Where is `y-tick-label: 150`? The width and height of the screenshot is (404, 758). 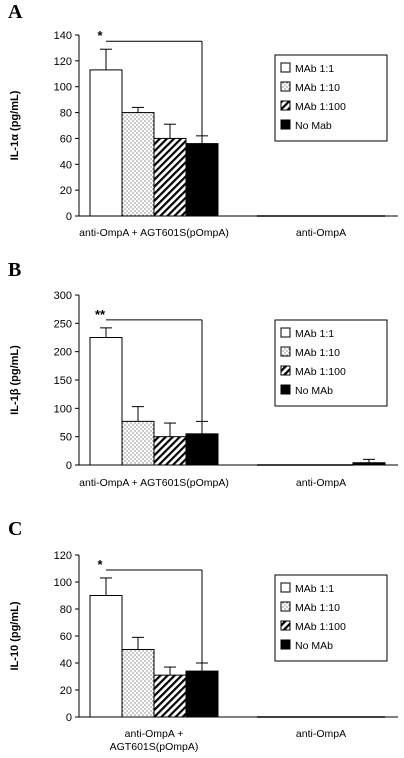
y-tick-label: 150 is located at coordinates (63, 381).